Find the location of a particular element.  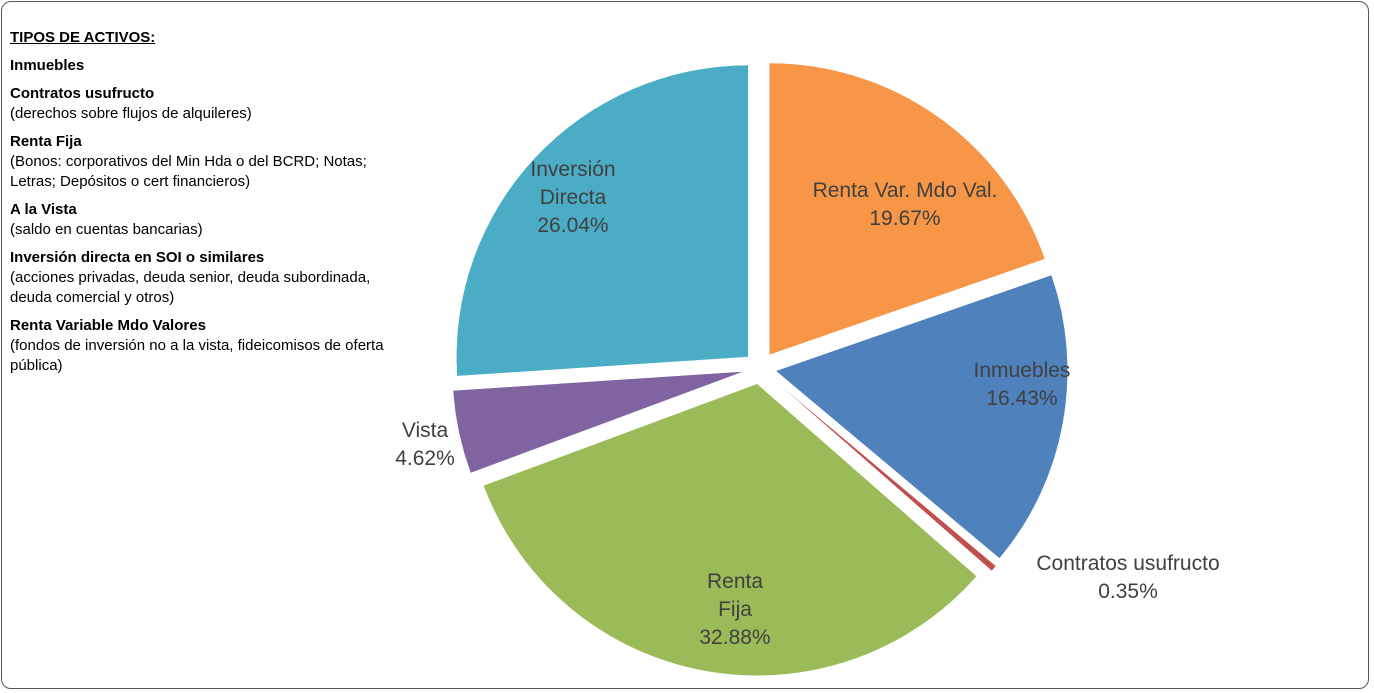

slice-name: Renta Fija is located at coordinates (735, 595).